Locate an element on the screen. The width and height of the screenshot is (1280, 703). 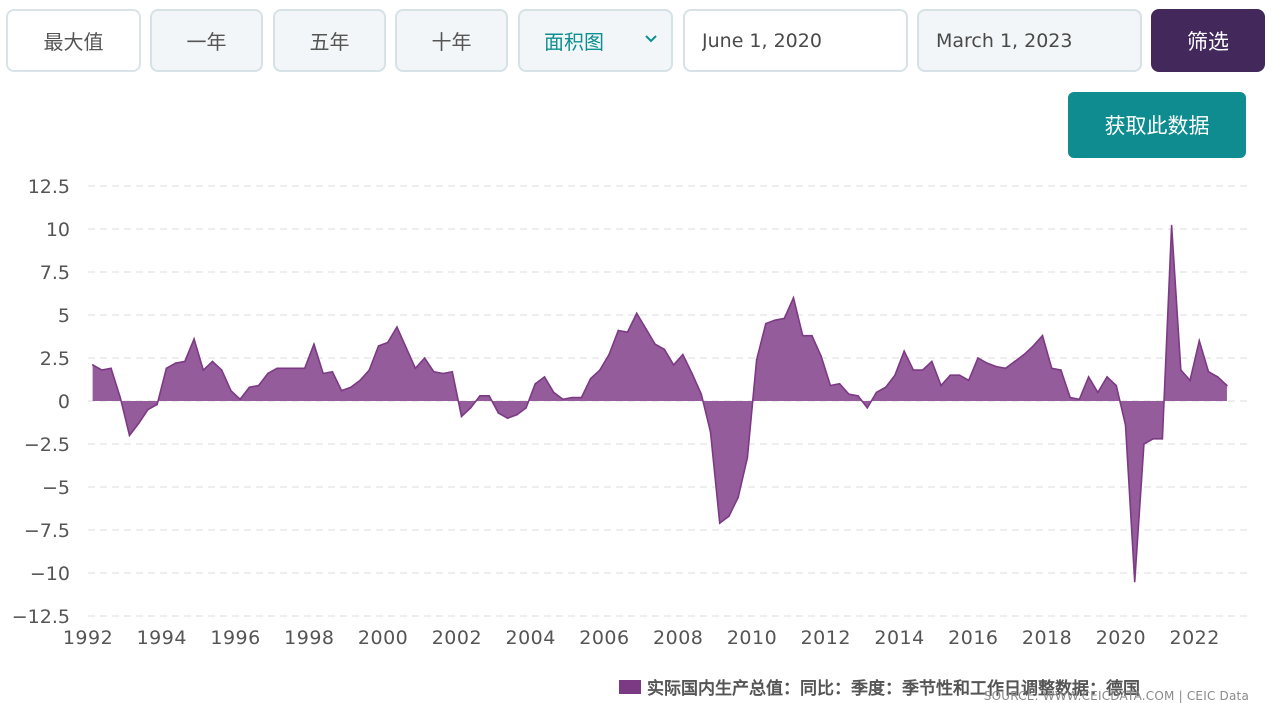
get-data-button: 获取此数据 is located at coordinates (1157, 125).